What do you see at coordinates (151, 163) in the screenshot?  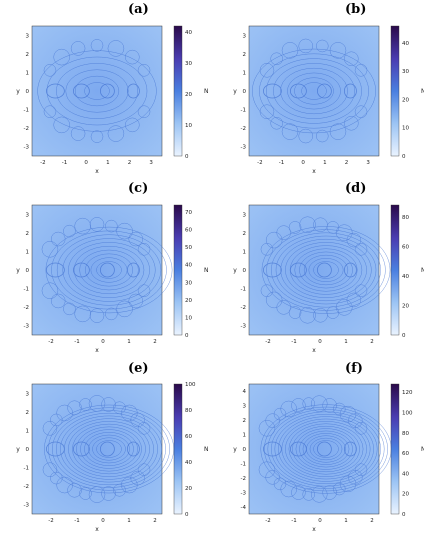 I see `x-tick-label: 3` at bounding box center [151, 163].